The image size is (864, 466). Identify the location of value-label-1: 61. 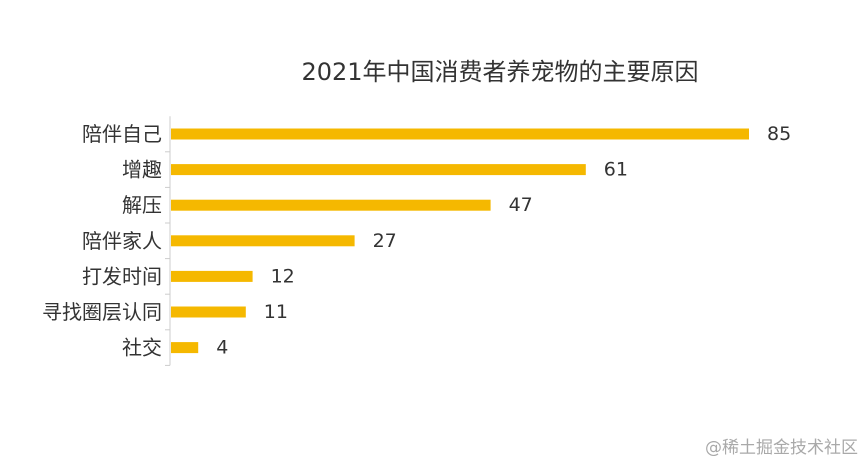
(616, 170).